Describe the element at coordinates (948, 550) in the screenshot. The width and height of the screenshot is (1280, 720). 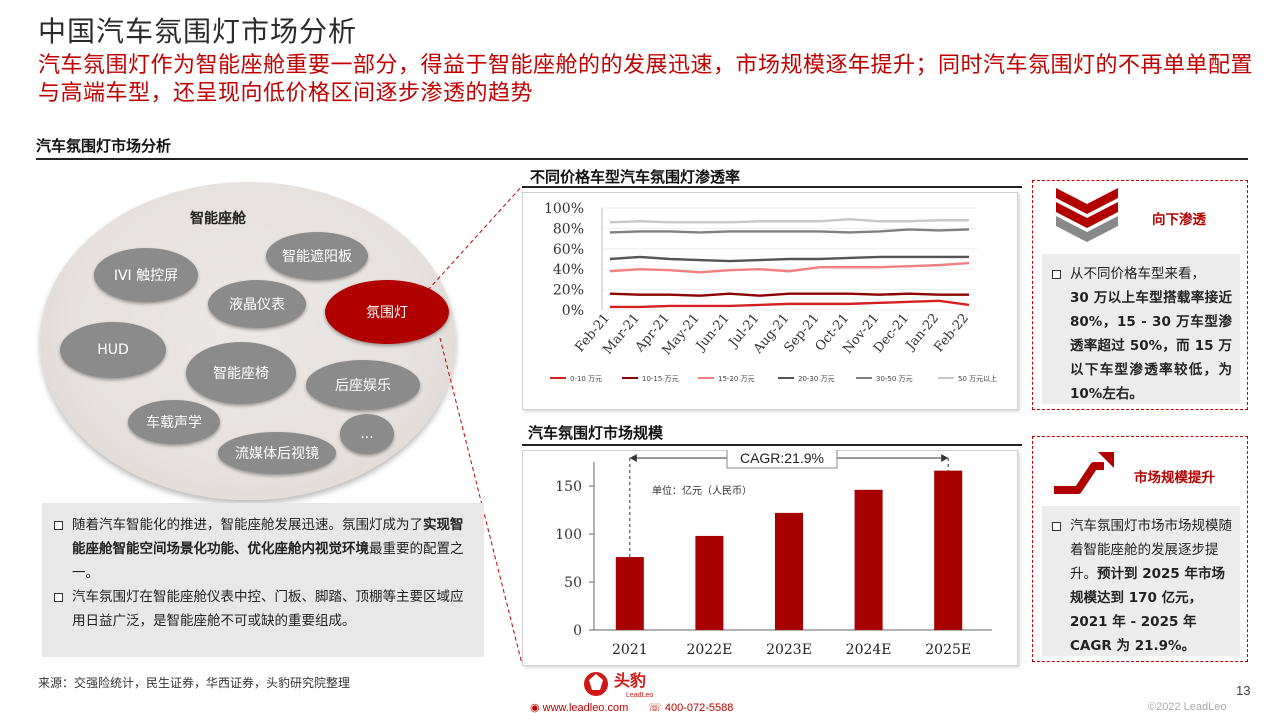
I see `bar-2025E` at that location.